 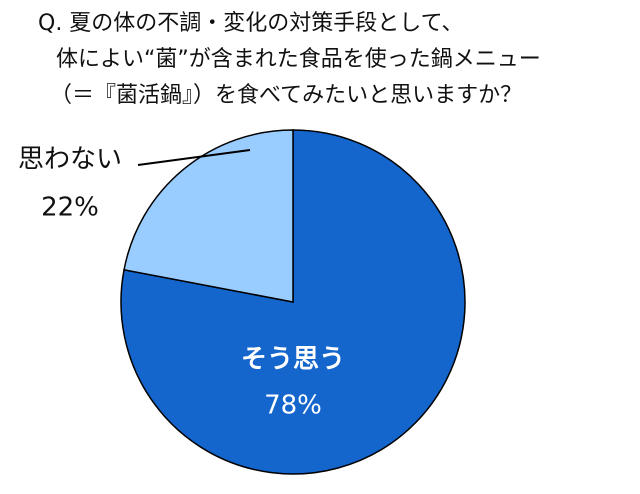 I want to click on chart-title: Q. 夏の体の不調・変化の対策手段として、, so click(x=251, y=23).